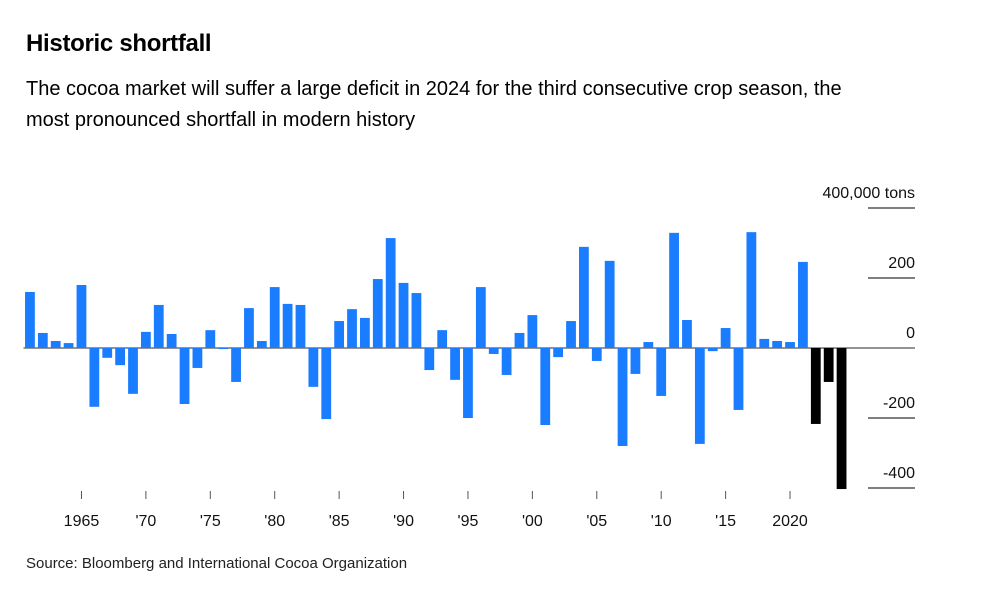  What do you see at coordinates (725, 521) in the screenshot?
I see `x-tick-label: '15` at bounding box center [725, 521].